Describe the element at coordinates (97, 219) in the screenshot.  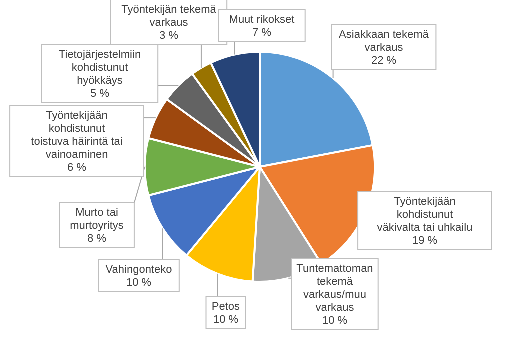
I see `slice-label: Murto tai murtoyritys` at that location.